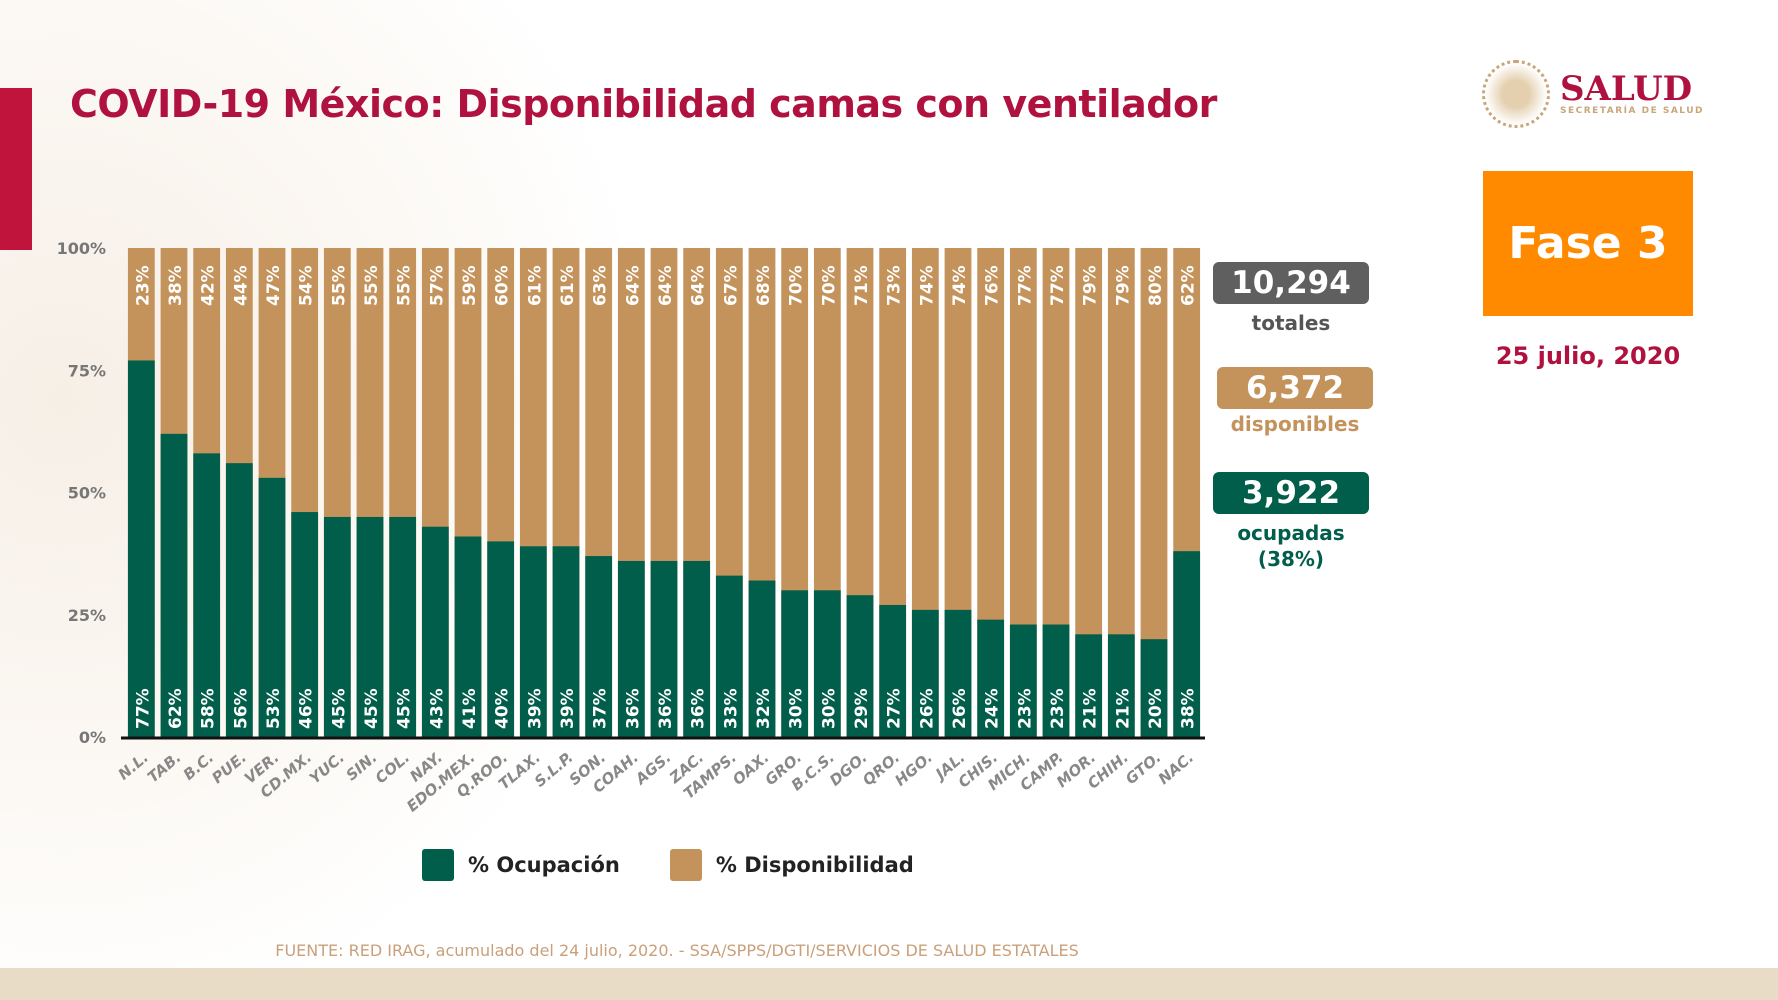  Describe the element at coordinates (814, 865) in the screenshot. I see `legend-label-disponibilidad: % Disponibilidad` at that location.